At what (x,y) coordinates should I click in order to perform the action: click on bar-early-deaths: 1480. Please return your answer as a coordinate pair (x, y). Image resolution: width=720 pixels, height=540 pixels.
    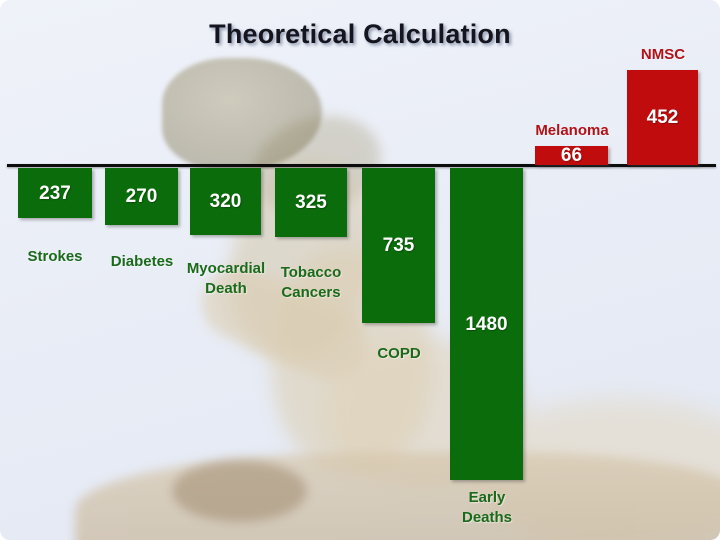
    Looking at the image, I should click on (486, 324).